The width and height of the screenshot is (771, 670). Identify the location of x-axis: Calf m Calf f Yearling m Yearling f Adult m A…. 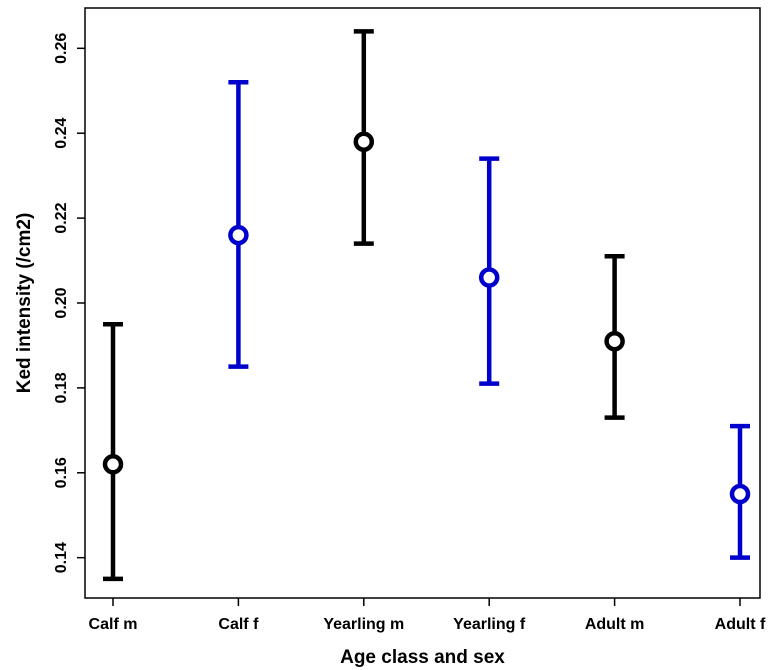
(427, 615).